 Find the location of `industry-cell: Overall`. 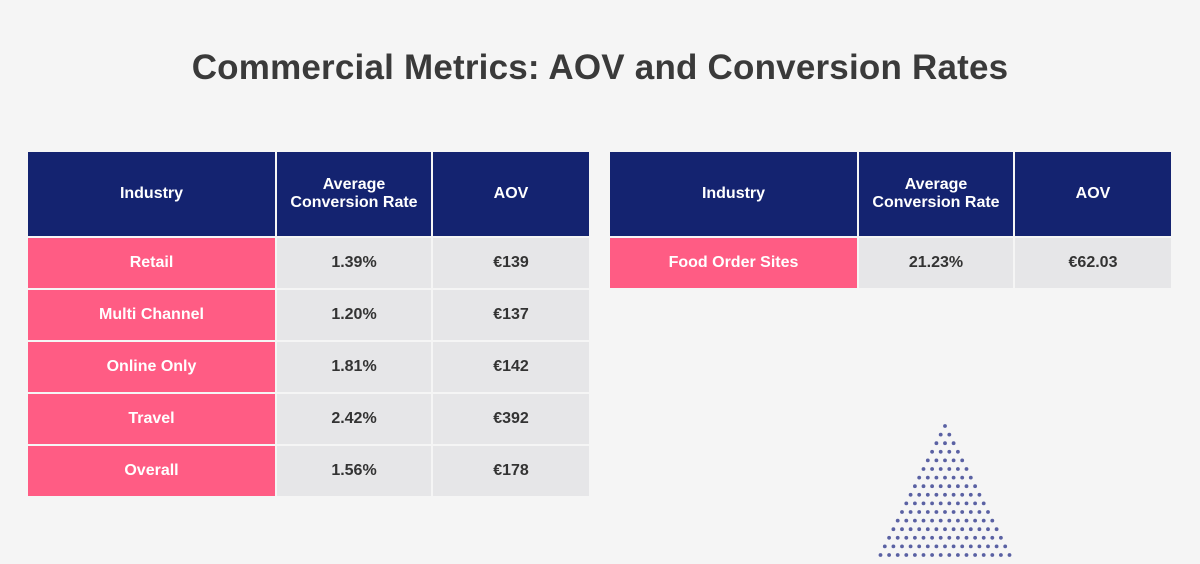

industry-cell: Overall is located at coordinates (152, 470).